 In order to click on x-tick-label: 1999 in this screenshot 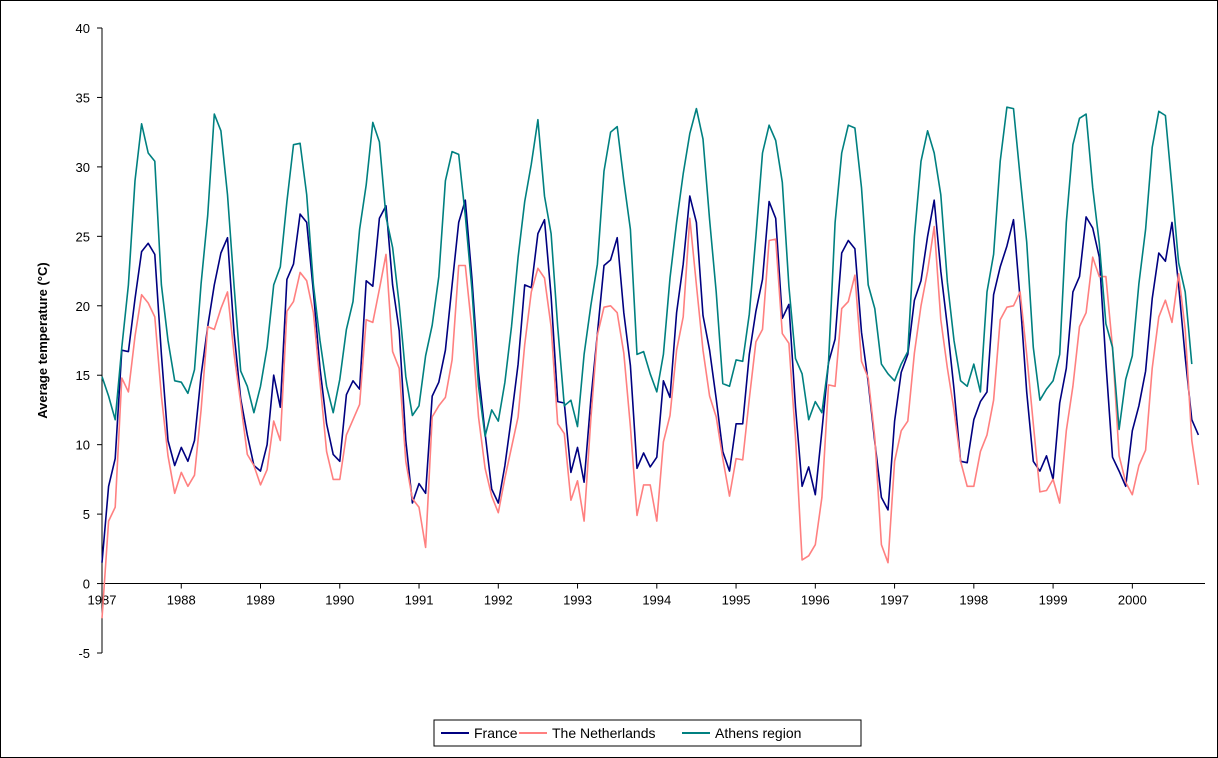, I will do `click(1053, 600)`.